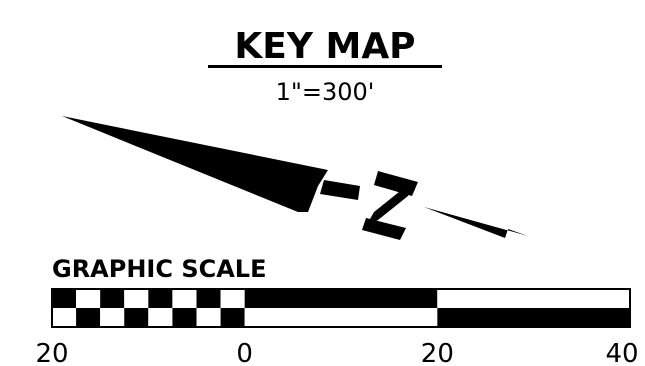 This screenshot has width=645, height=366. What do you see at coordinates (325, 66) in the screenshot?
I see `title-underline` at bounding box center [325, 66].